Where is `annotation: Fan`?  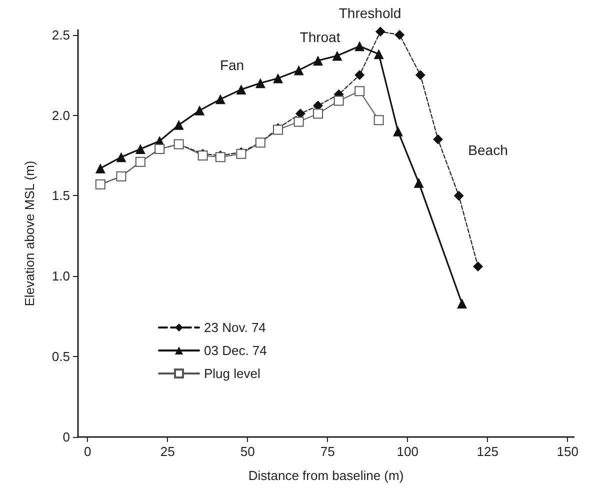
annotation: Fan is located at coordinates (232, 65).